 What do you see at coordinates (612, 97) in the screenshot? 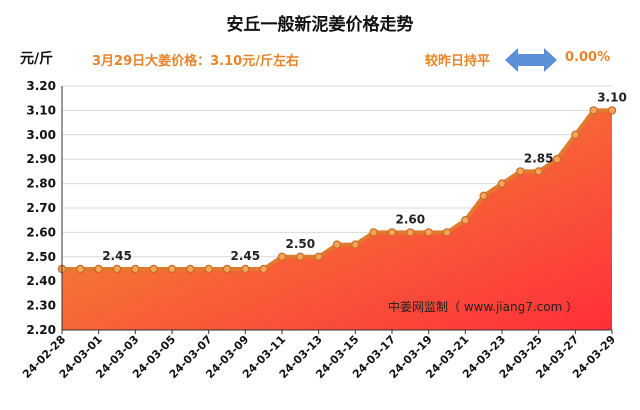
I see `data-label: 3.10` at bounding box center [612, 97].